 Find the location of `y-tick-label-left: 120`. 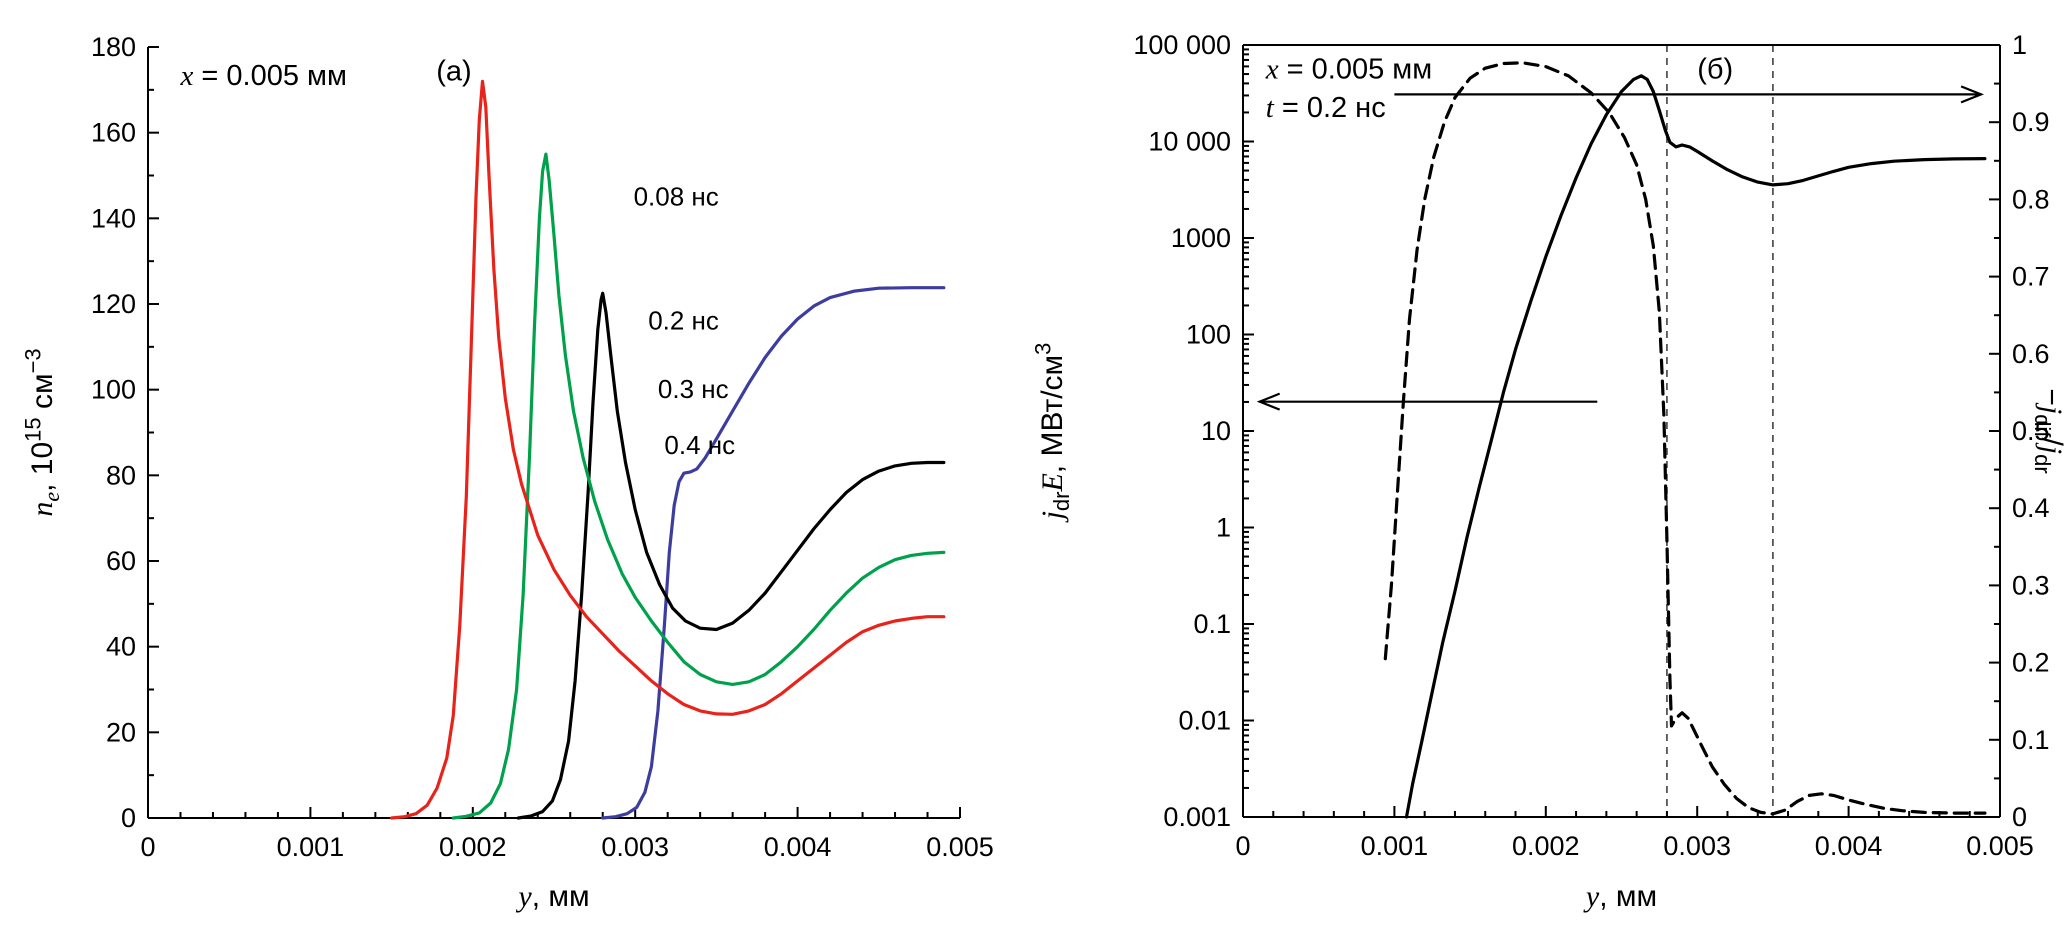

y-tick-label-left: 120 is located at coordinates (113, 304).